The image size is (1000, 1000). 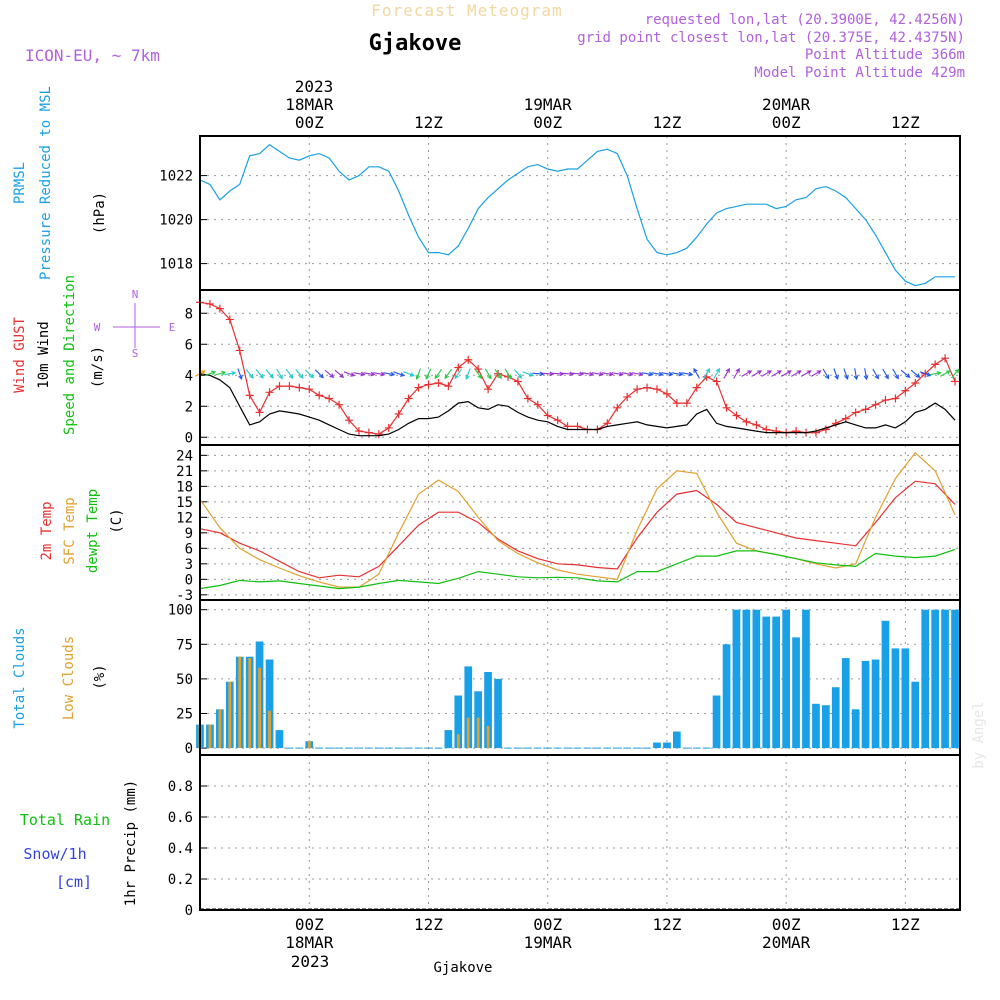 What do you see at coordinates (135, 324) in the screenshot?
I see `compass-rose: N S W E` at bounding box center [135, 324].